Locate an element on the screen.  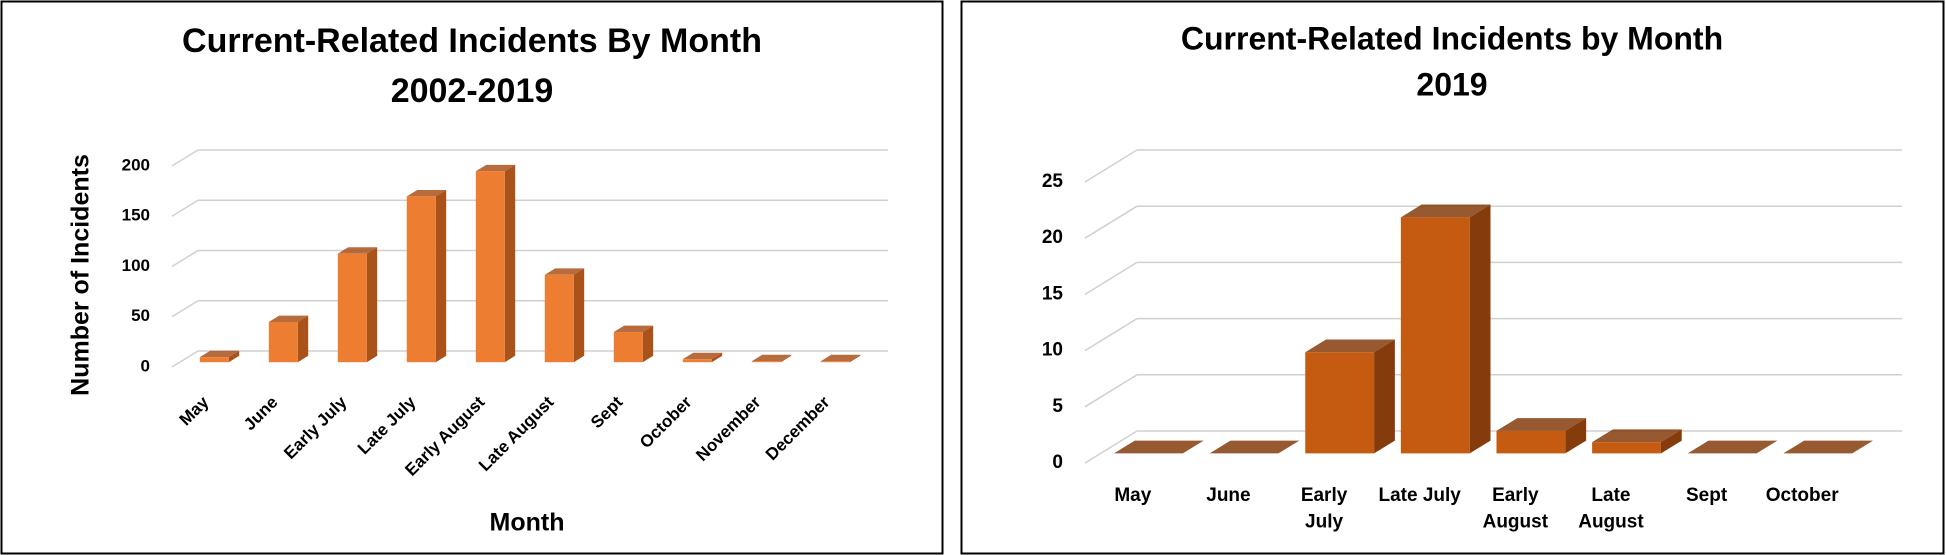
x-tick-label: October is located at coordinates (1802, 495).